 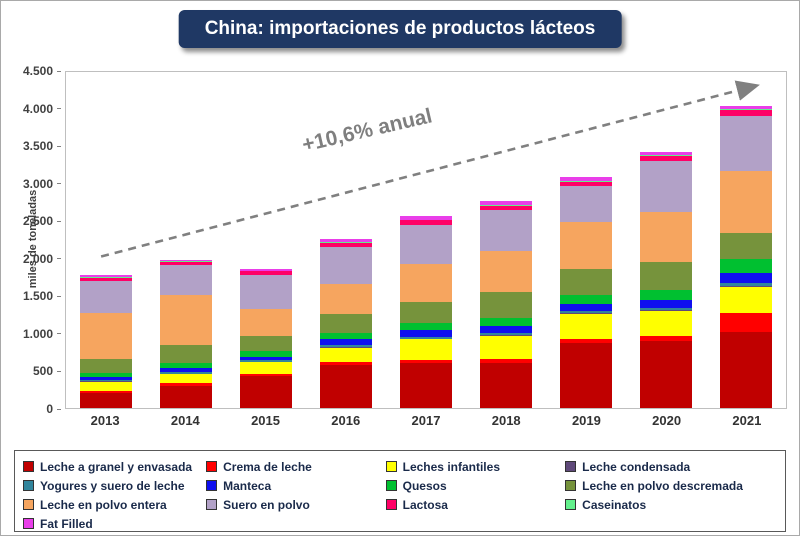 I want to click on x-tick-label: 2016, so click(x=346, y=420).